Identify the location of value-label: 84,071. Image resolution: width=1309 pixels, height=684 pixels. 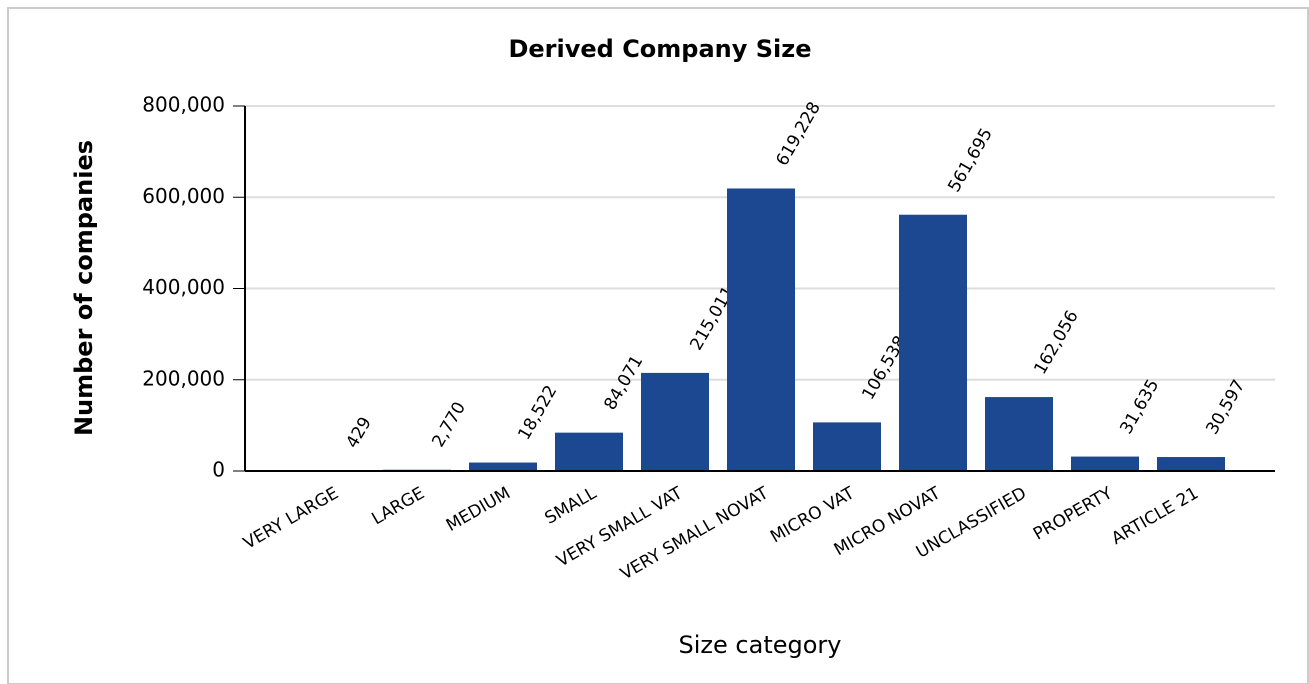
(623, 383).